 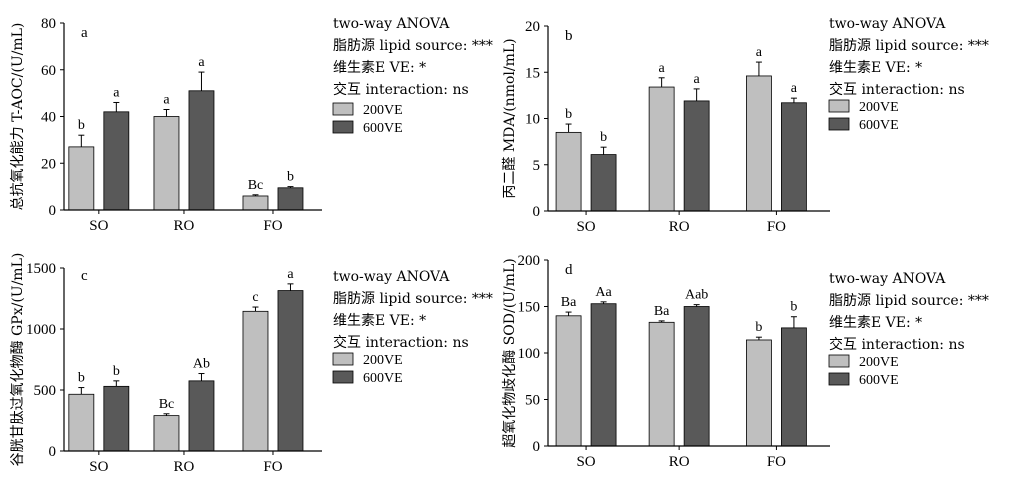 I want to click on y-tick-label-15: 15, so click(x=532, y=73).